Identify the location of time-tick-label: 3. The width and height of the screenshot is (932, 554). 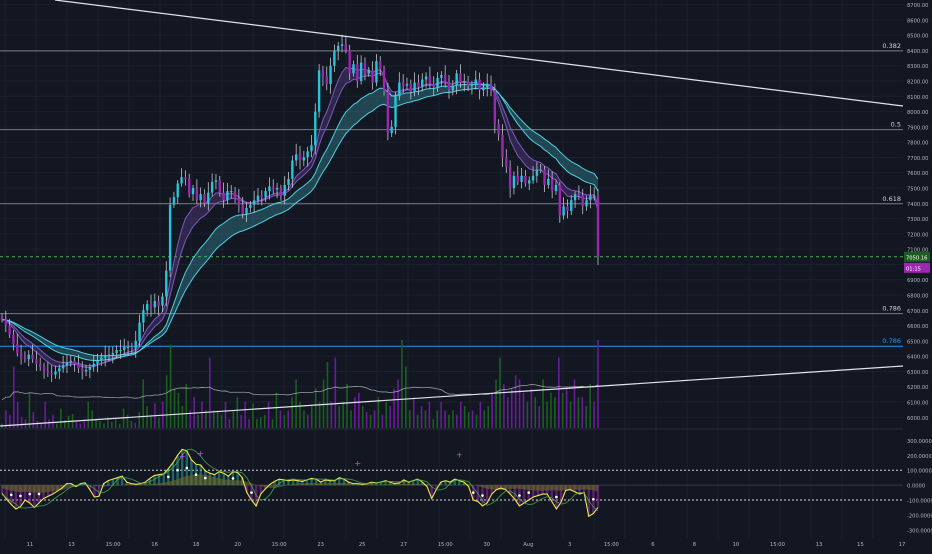
(569, 545).